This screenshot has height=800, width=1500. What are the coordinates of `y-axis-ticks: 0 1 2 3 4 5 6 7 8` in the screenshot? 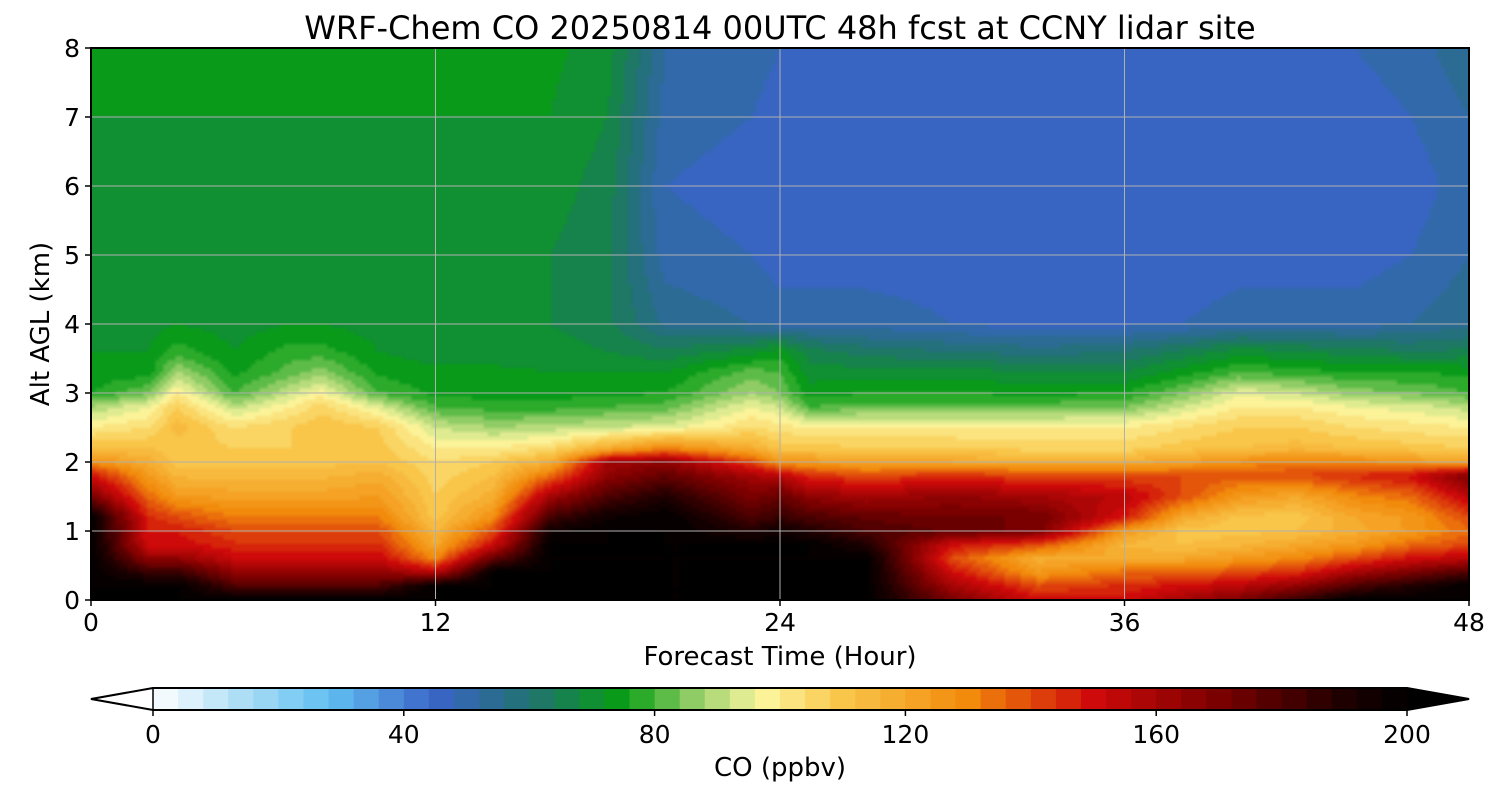 It's located at (77, 324).